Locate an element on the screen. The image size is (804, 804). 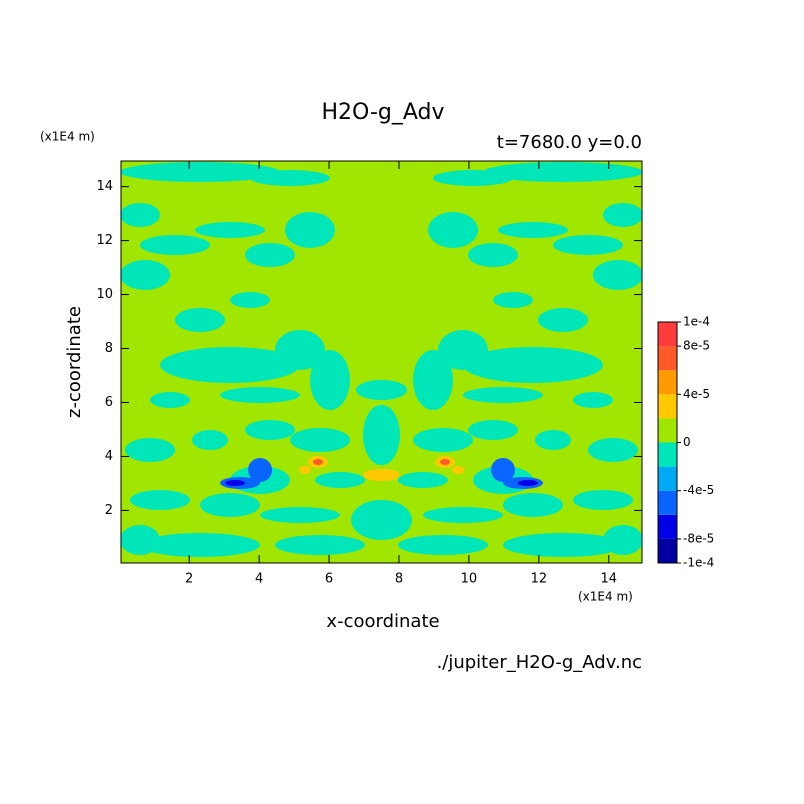
colorbar-label: -4e-5 is located at coordinates (698, 490).